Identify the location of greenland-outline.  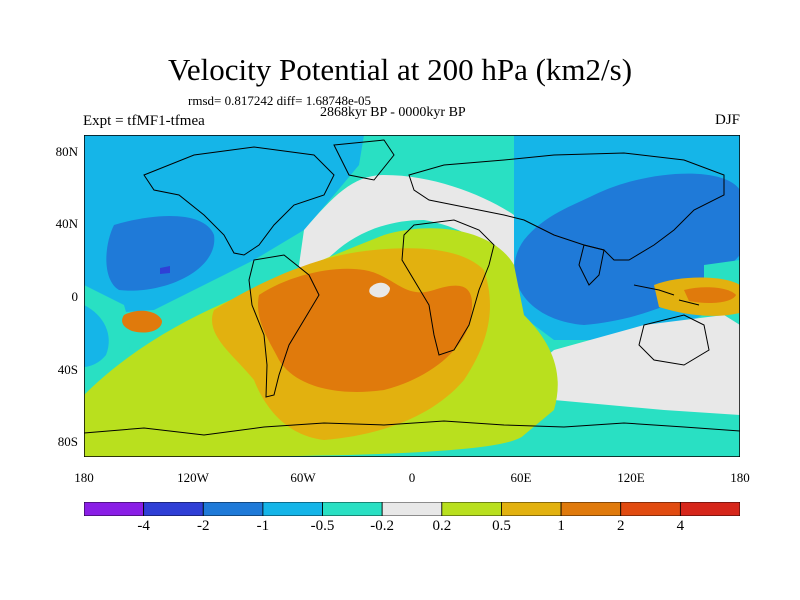
(364, 160).